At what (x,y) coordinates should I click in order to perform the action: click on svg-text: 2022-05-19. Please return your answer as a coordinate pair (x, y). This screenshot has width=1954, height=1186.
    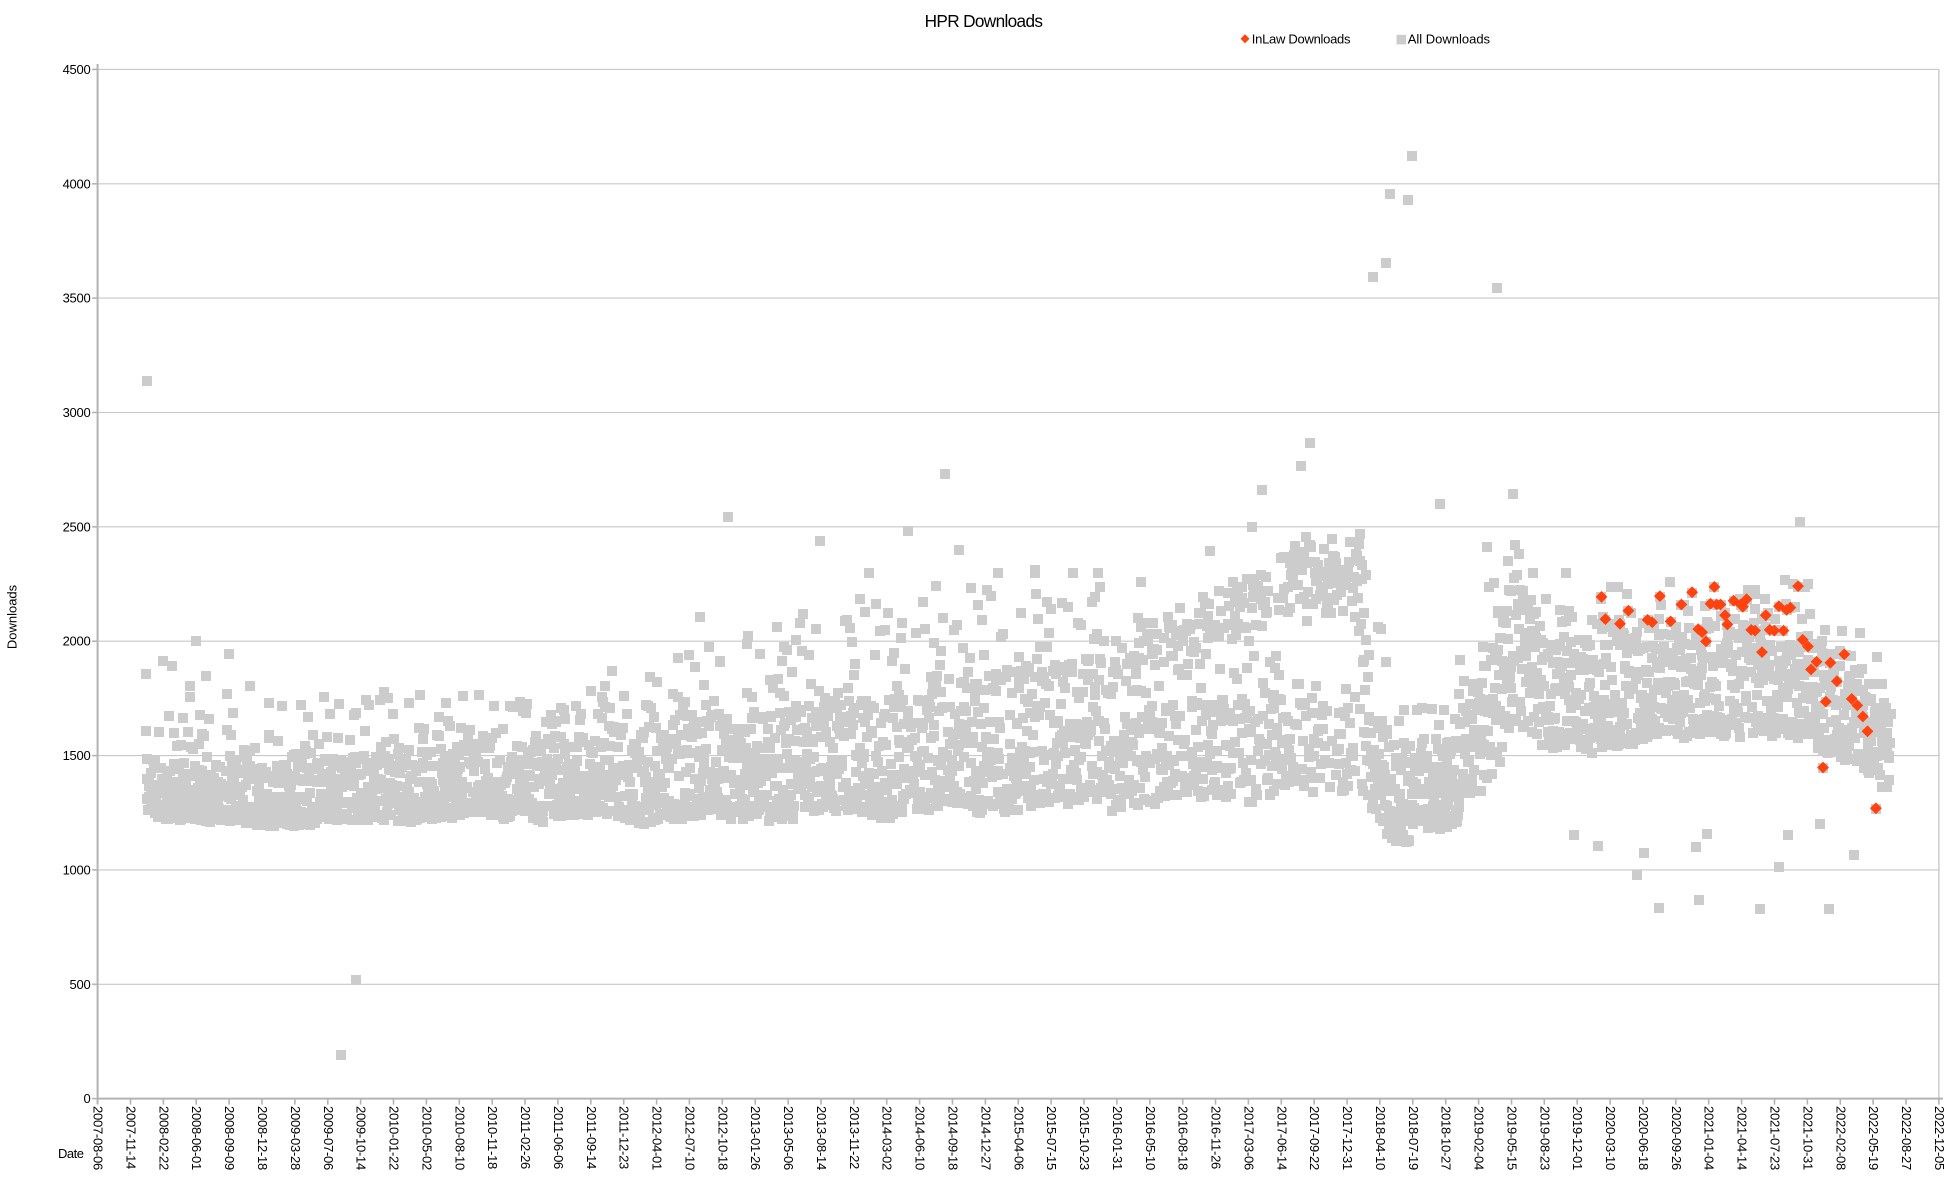
    Looking at the image, I should click on (1873, 1138).